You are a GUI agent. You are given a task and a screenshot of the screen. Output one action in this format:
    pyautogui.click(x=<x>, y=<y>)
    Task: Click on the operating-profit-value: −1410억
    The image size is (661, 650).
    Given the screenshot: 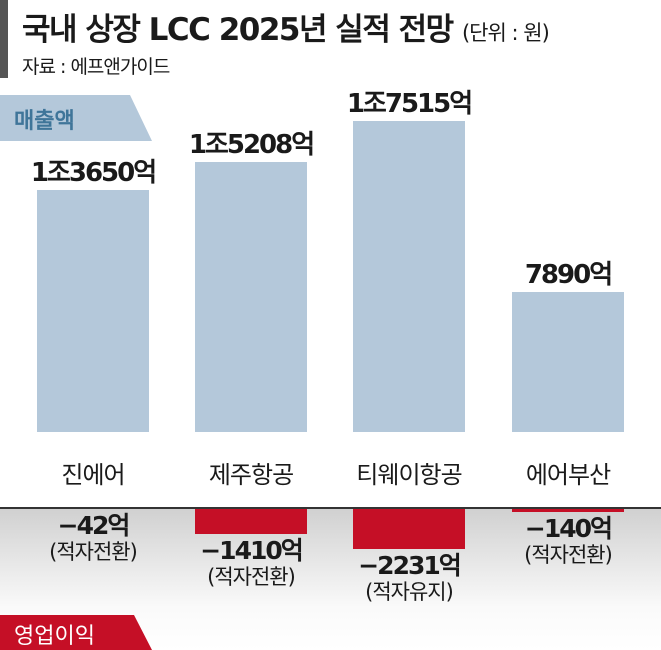 What is the action you would take?
    pyautogui.click(x=252, y=551)
    